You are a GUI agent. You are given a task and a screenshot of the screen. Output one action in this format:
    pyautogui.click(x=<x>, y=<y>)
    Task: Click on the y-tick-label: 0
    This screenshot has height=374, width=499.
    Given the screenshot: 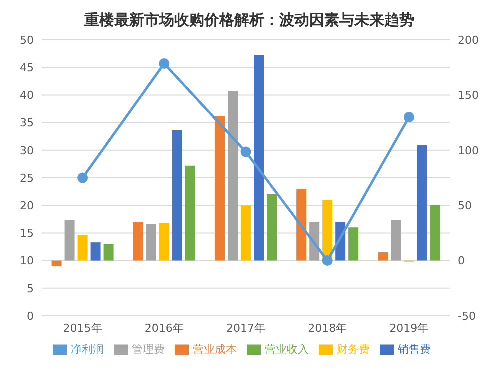 What is the action you would take?
    pyautogui.click(x=30, y=316)
    